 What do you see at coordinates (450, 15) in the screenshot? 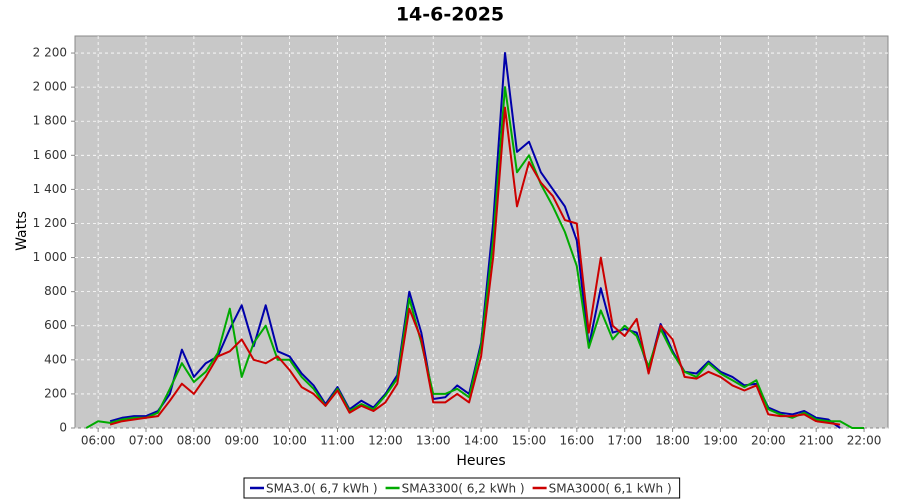
I see `chart-title: 14-6-2025` at bounding box center [450, 15].